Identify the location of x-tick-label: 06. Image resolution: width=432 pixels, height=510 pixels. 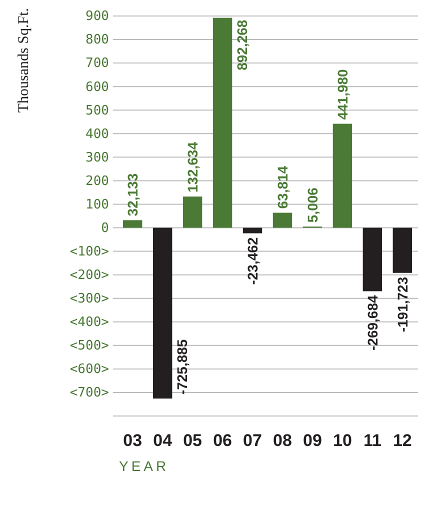
(222, 440).